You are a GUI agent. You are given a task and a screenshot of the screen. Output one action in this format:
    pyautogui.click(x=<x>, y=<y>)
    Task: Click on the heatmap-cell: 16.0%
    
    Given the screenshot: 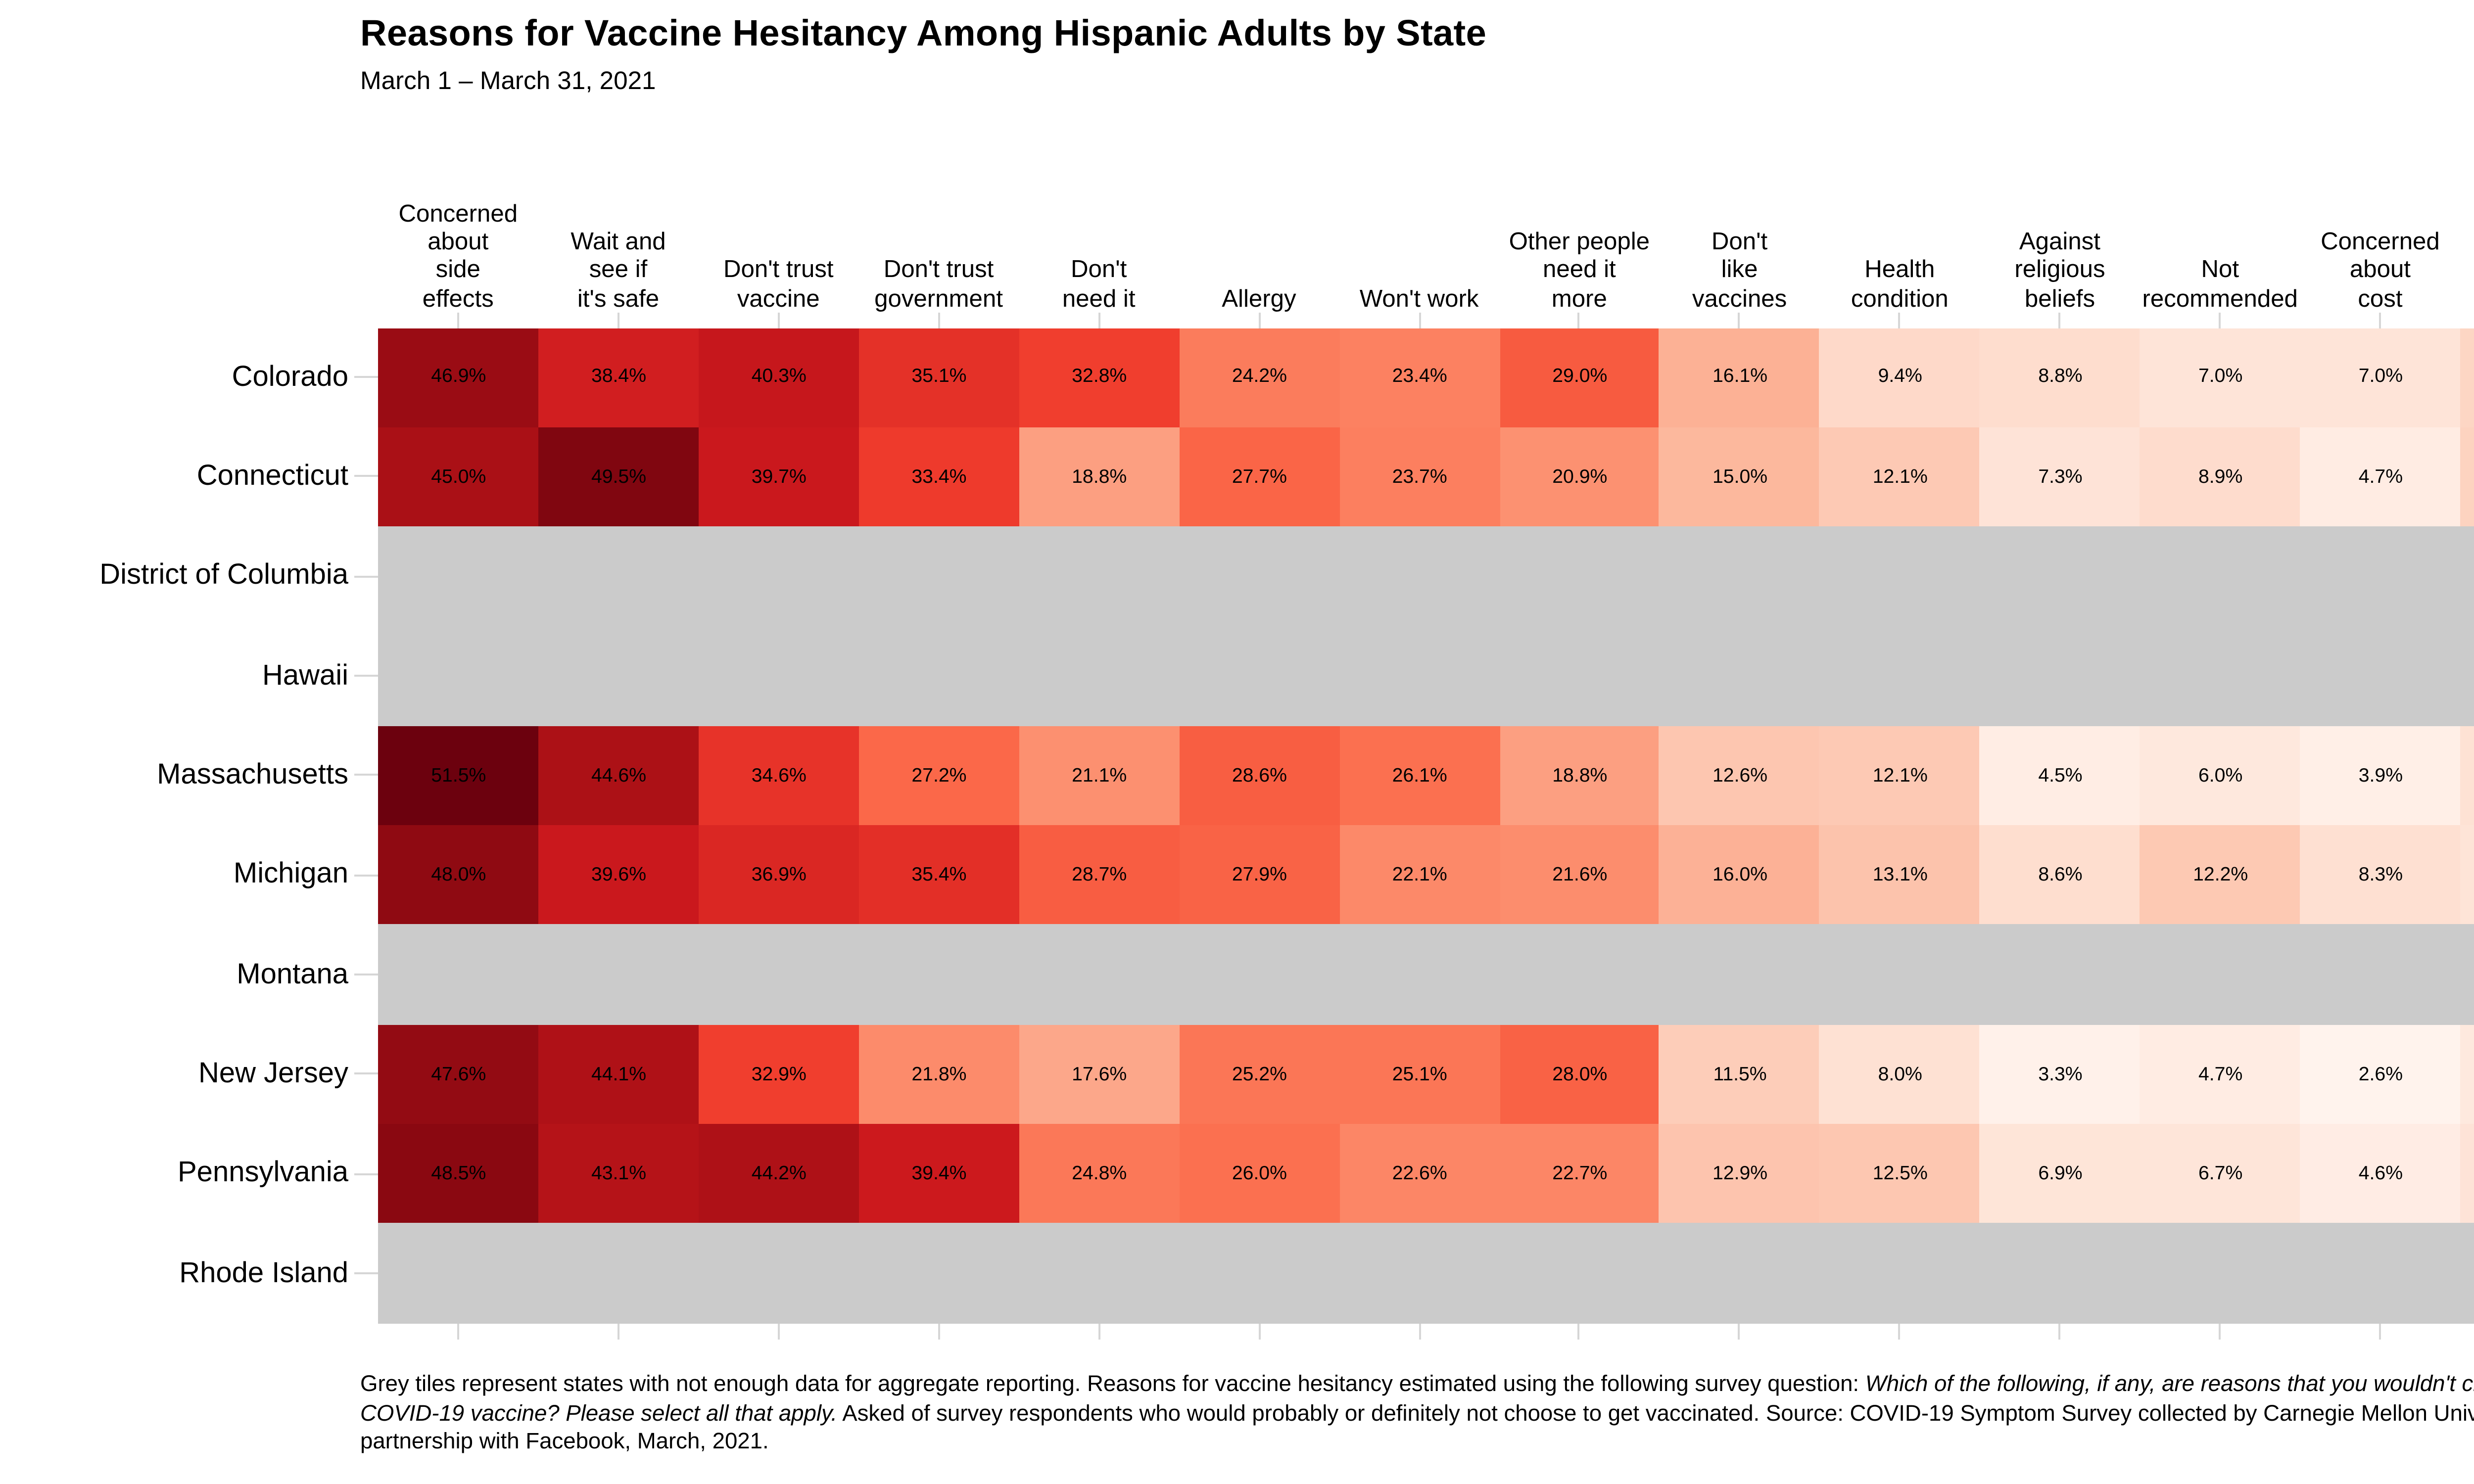 What is the action you would take?
    pyautogui.click(x=1740, y=875)
    